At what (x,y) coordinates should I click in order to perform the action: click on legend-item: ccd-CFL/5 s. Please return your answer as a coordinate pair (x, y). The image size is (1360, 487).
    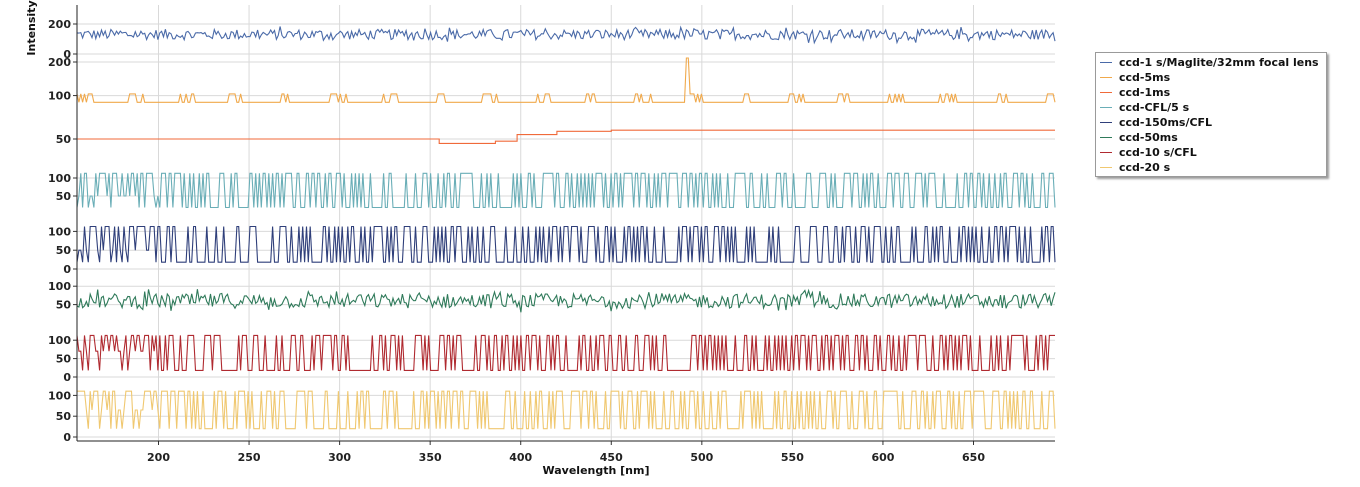
    Looking at the image, I should click on (1211, 107).